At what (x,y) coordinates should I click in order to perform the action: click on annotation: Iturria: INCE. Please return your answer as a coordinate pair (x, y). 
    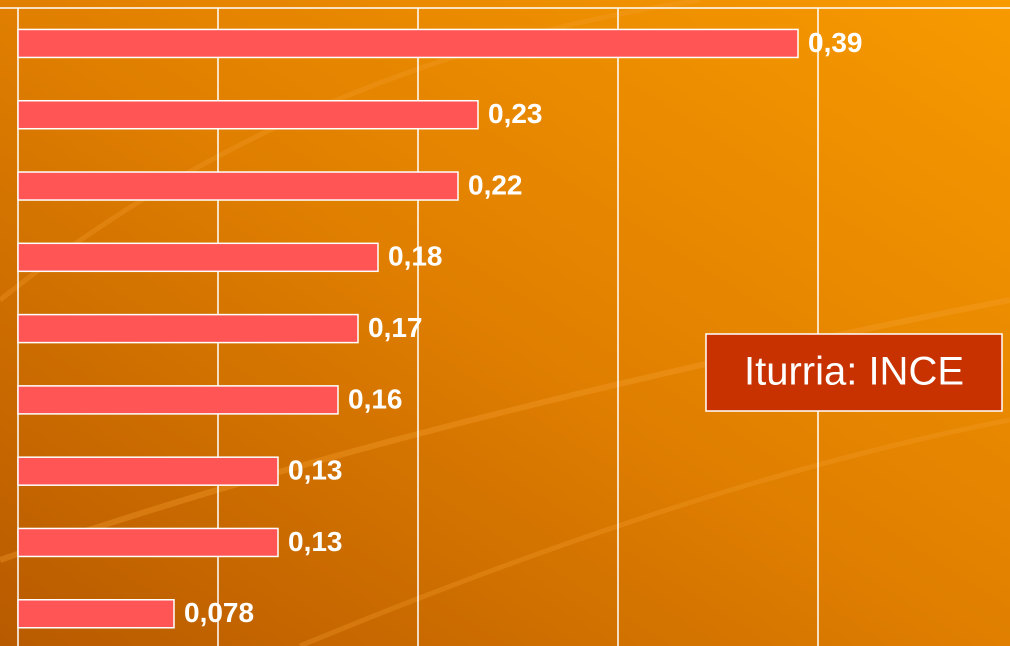
    Looking at the image, I should click on (854, 372).